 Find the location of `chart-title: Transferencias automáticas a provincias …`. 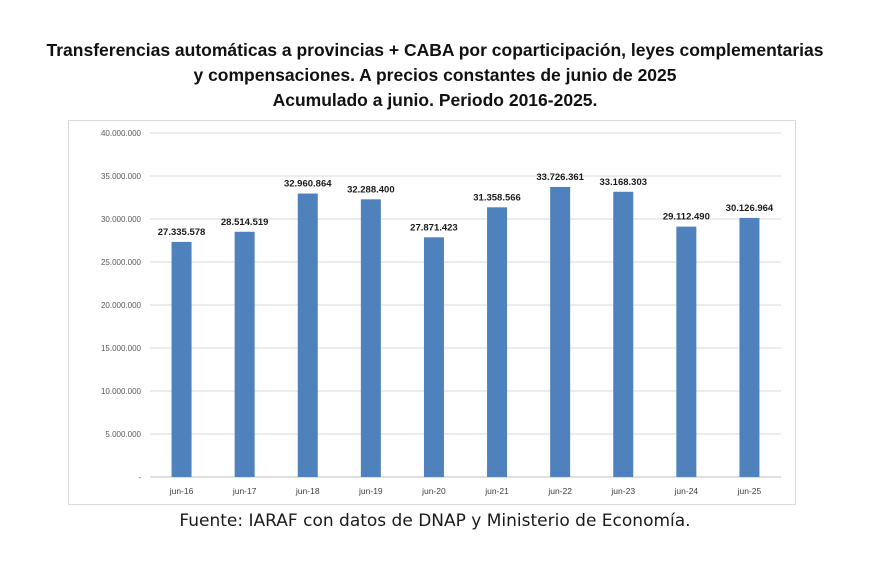

chart-title: Transferencias automáticas a provincias … is located at coordinates (435, 75).